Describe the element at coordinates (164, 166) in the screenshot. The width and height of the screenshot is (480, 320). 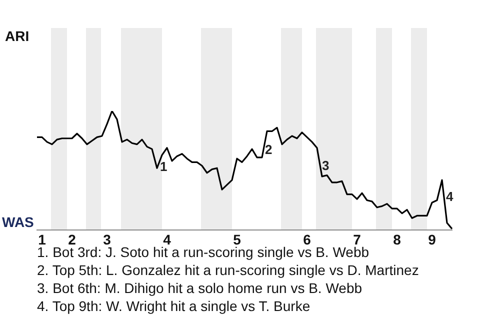
I see `annotation: 1` at that location.